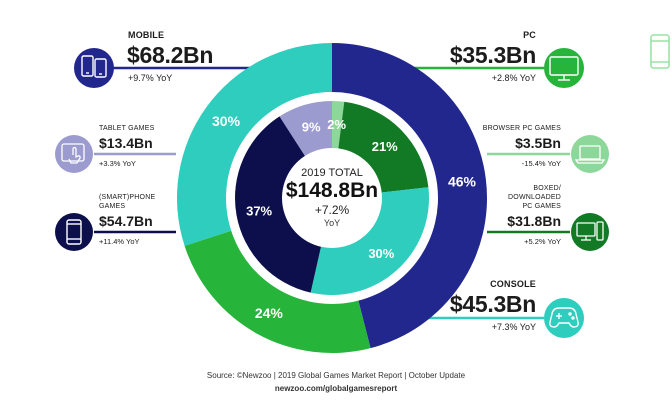 This screenshot has height=400, width=672. Describe the element at coordinates (170, 55) in the screenshot. I see `mobile-value: $68.2Bn` at that location.